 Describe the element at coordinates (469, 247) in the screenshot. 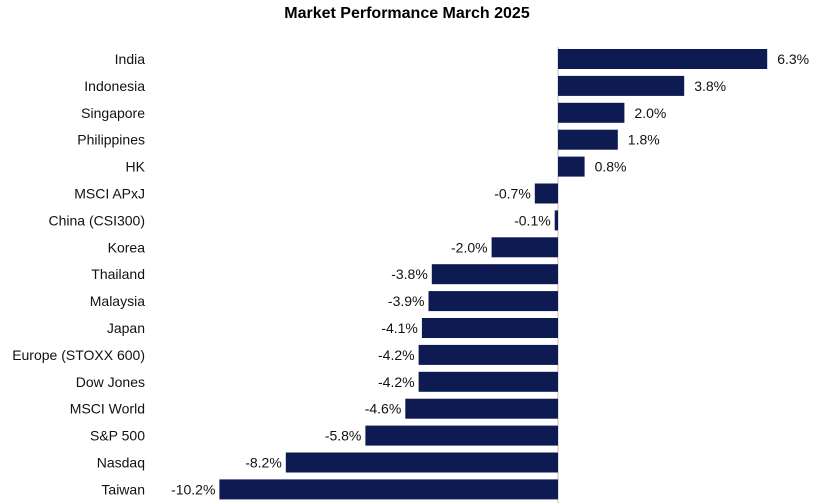

I see `data-label: -2.0%` at that location.